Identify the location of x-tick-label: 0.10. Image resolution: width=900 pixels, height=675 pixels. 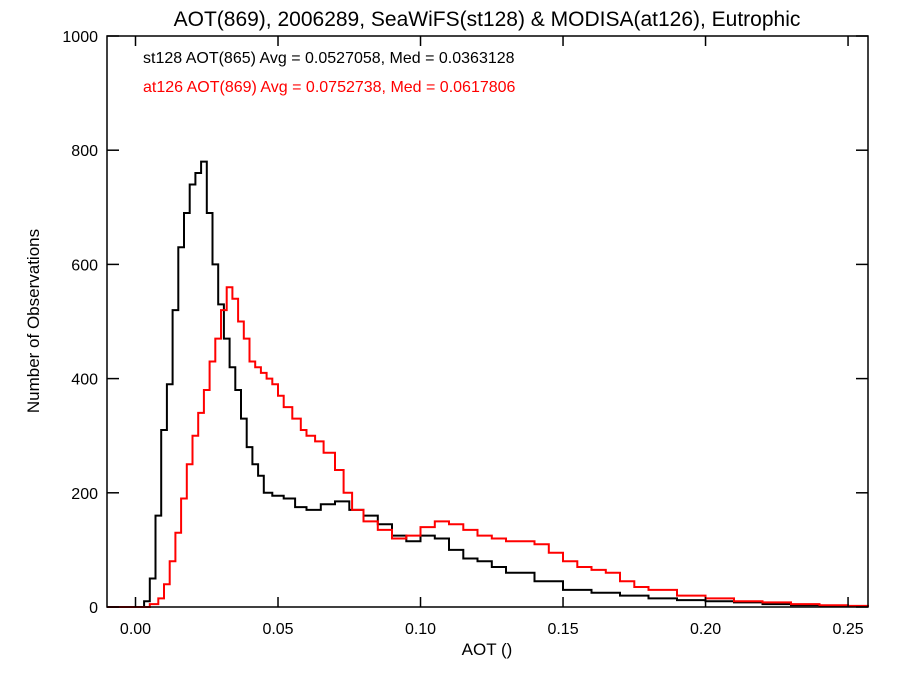
(420, 629).